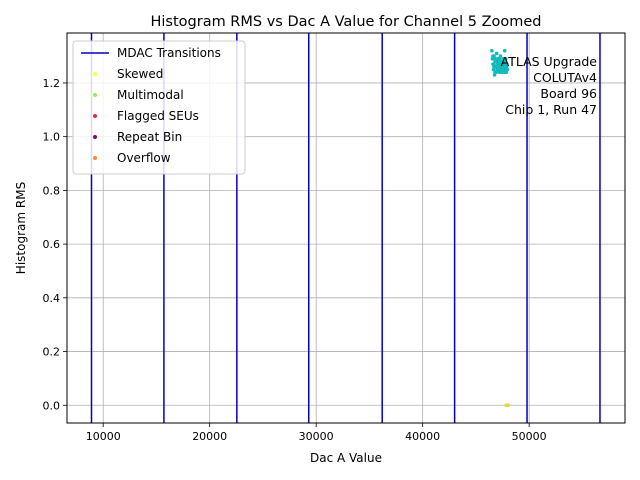 The height and width of the screenshot is (480, 640). I want to click on legend-entry-label: Flagged SEUs, so click(158, 116).